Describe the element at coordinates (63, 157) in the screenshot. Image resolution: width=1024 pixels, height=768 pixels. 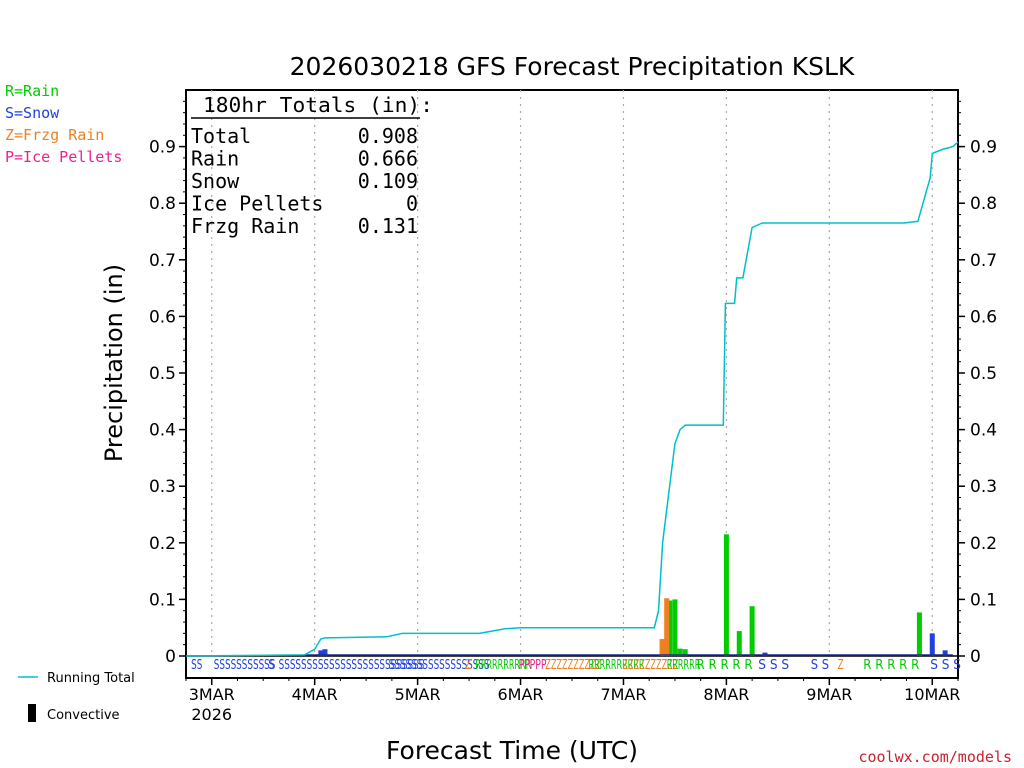
I see `legend-type-3: P=Ice Pellets` at that location.